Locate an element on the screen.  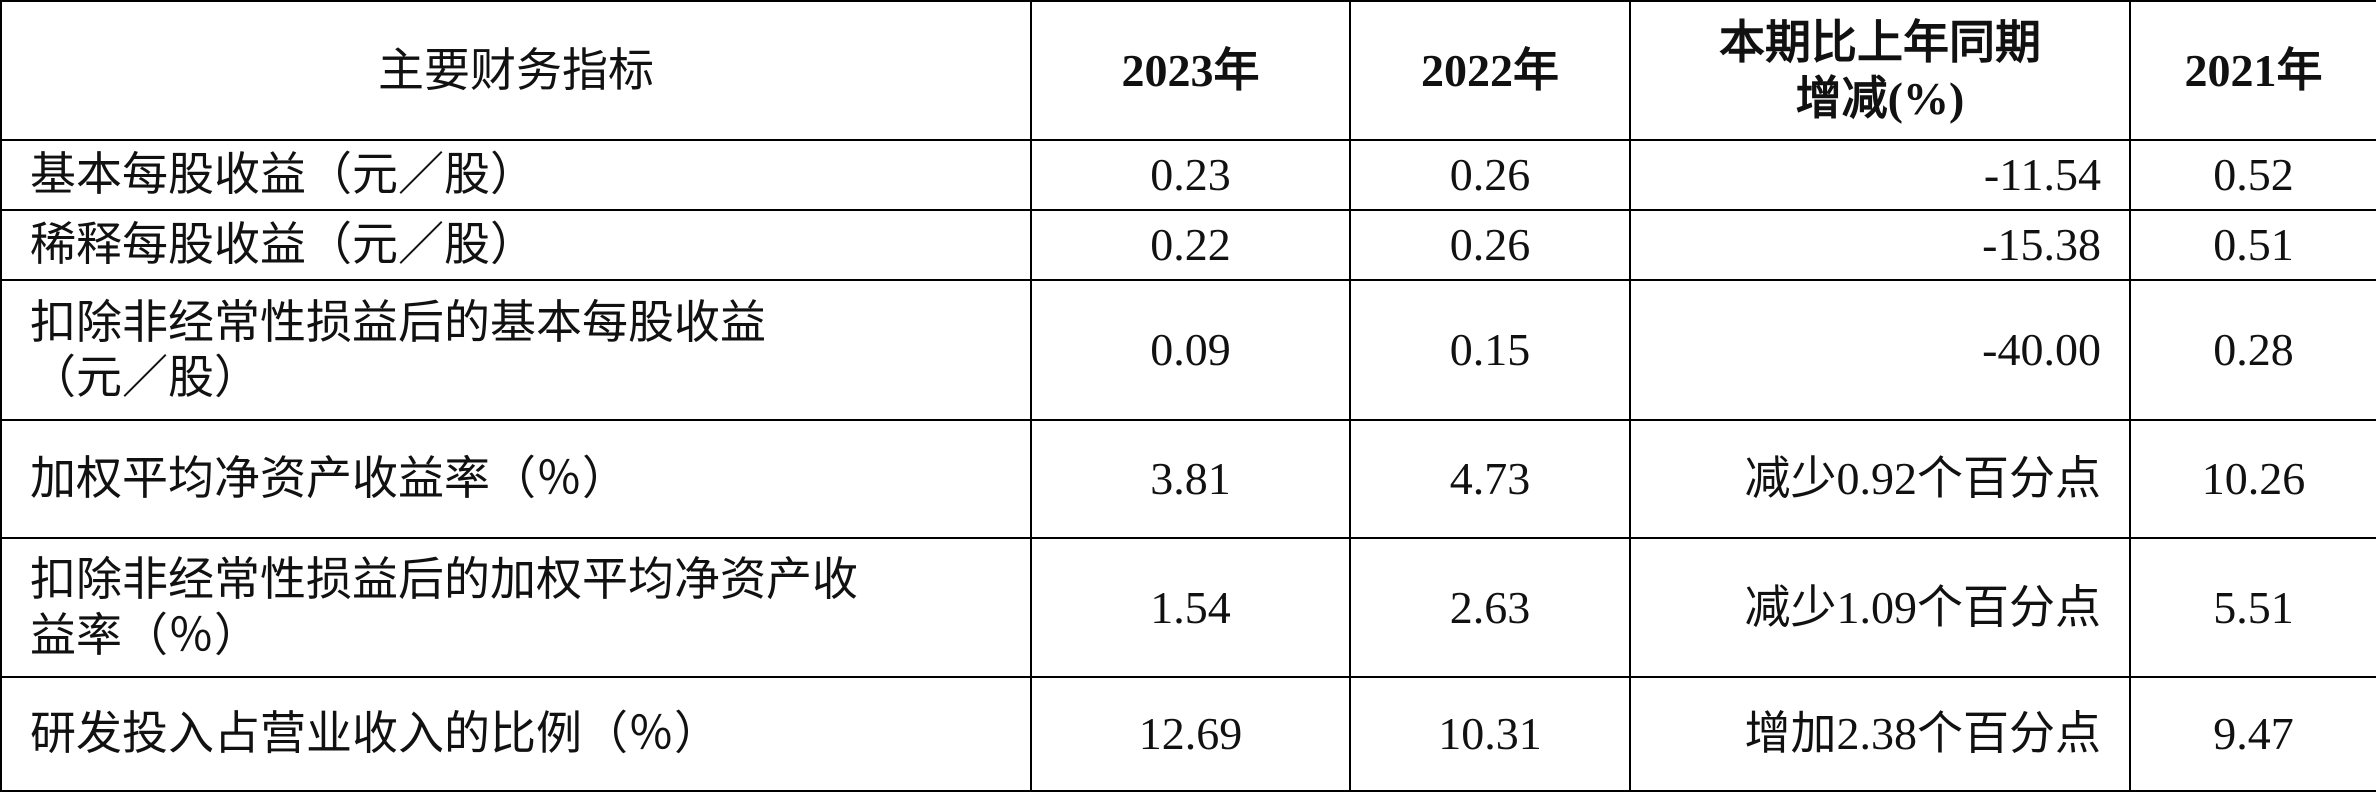
table-cell: 5.51 is located at coordinates (2252, 607).